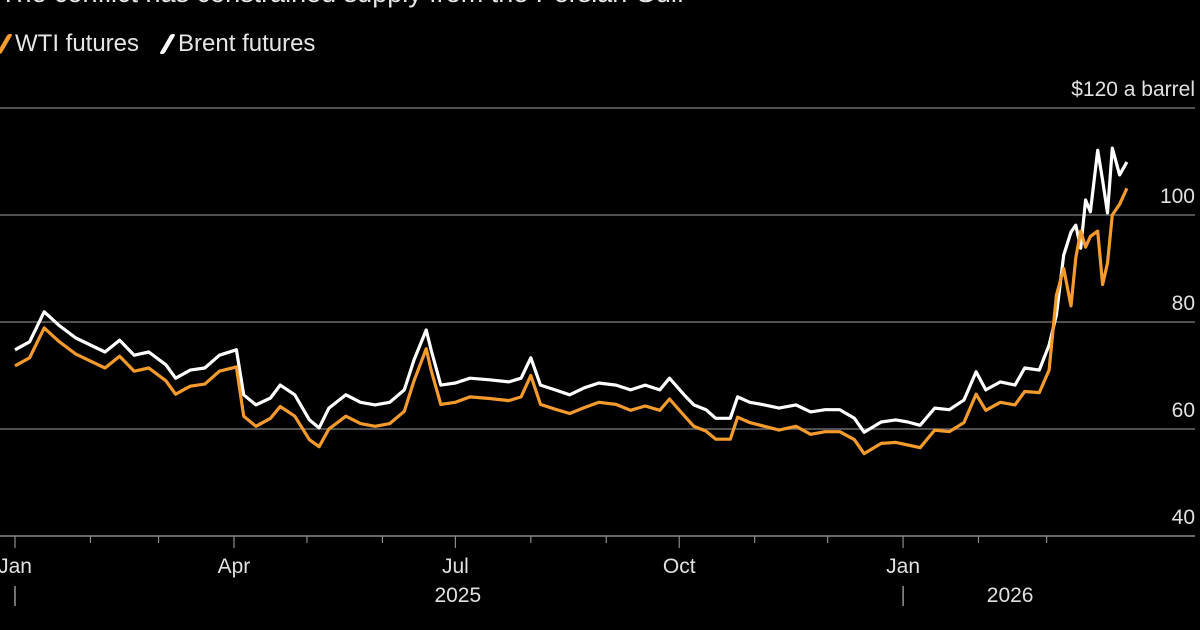  I want to click on legend-label-wti: WTI futures, so click(77, 43).